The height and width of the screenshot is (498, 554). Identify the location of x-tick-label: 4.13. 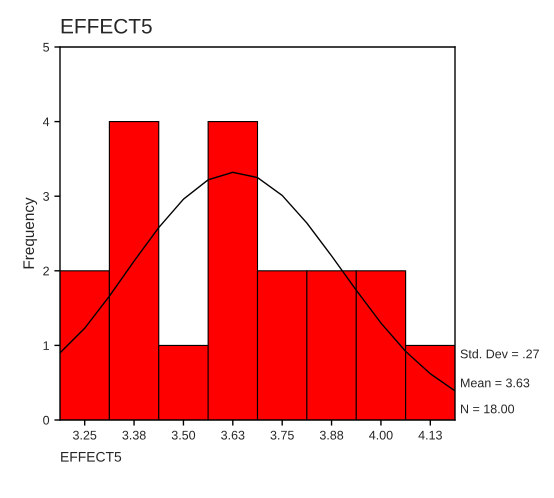
(430, 435).